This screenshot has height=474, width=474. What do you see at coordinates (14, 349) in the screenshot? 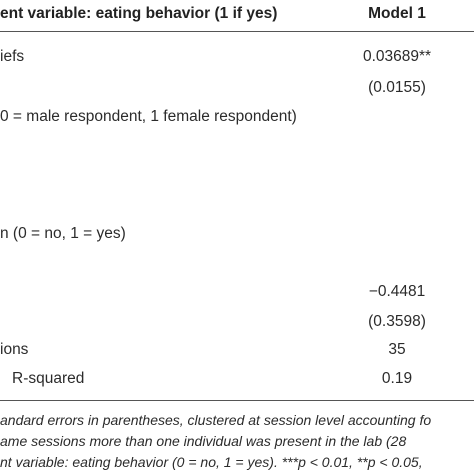
I see `row-label: ions` at bounding box center [14, 349].